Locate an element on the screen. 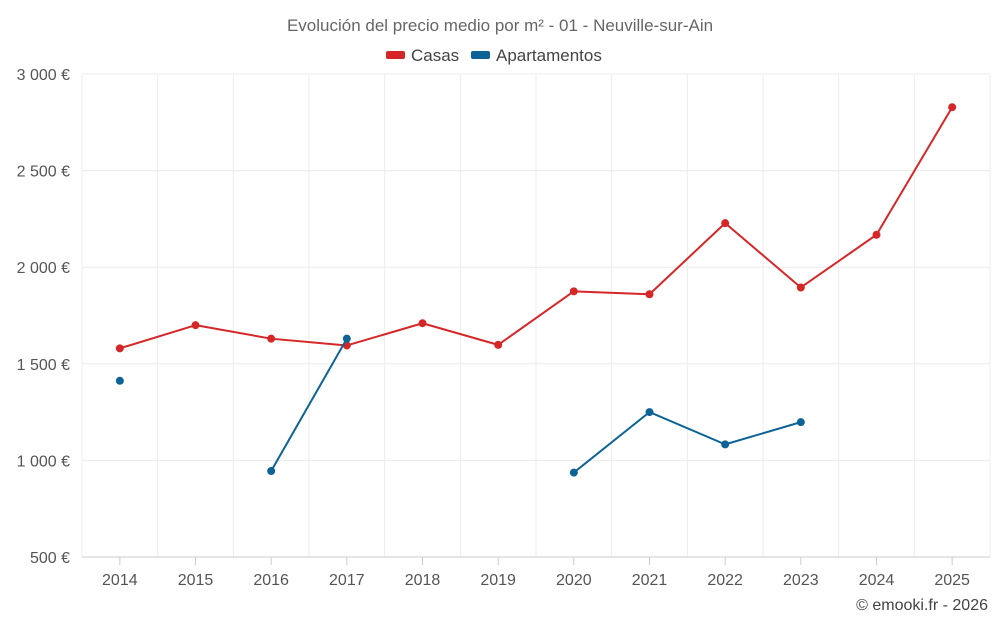 This screenshot has width=1000, height=625. x-tick-label: 2015 is located at coordinates (196, 580).